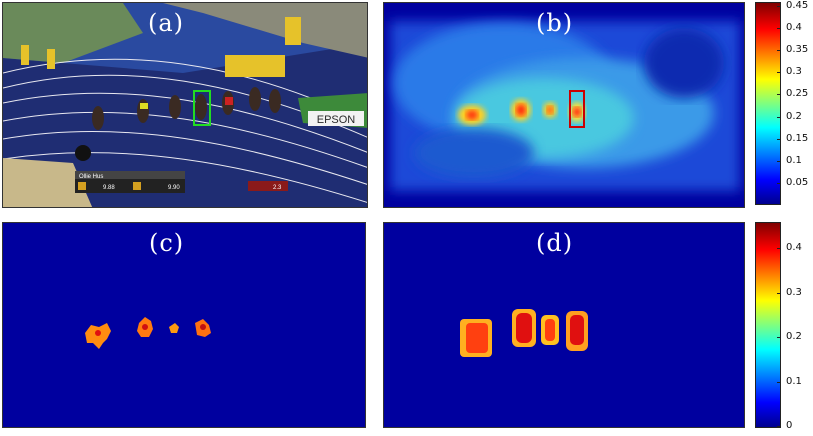 The height and width of the screenshot is (436, 813). I want to click on overlay-right-value: 2.3, so click(277, 188).